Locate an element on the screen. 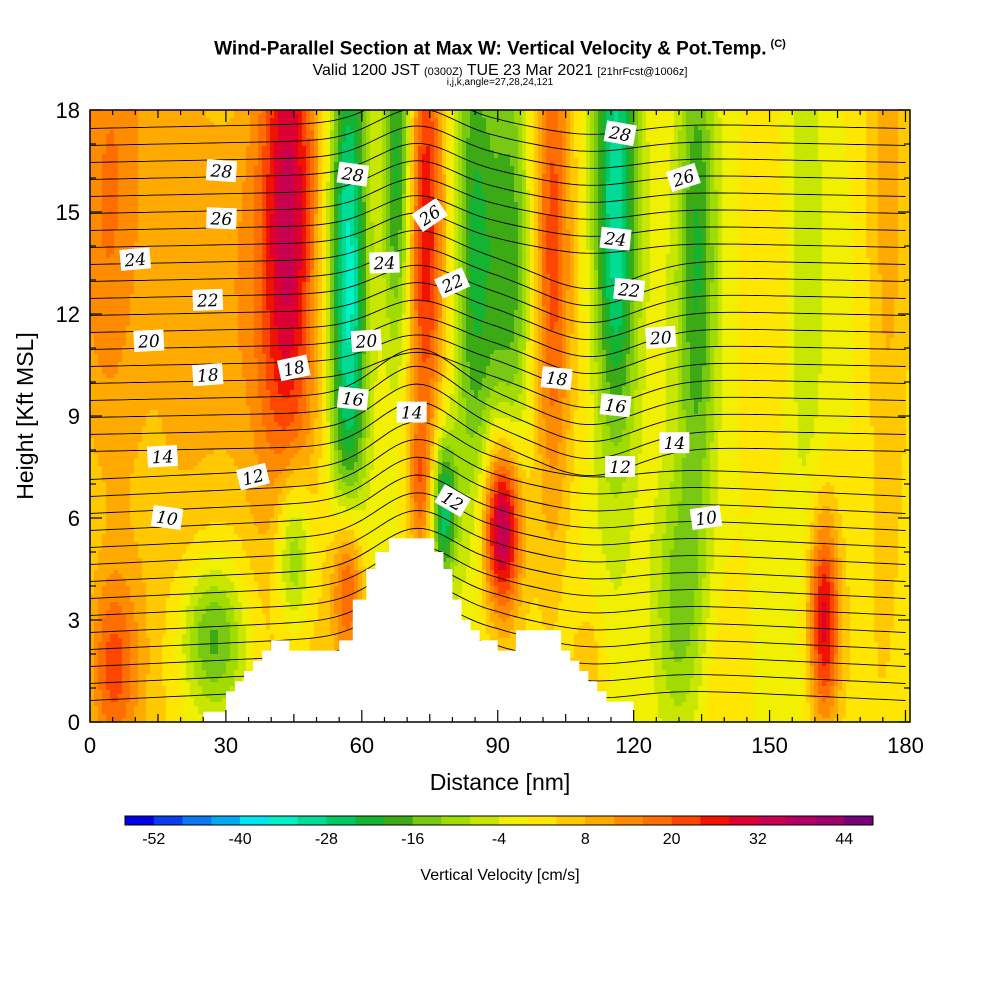 The image size is (1000, 1000). subtitle-zulu: (0300Z) is located at coordinates (443, 72).